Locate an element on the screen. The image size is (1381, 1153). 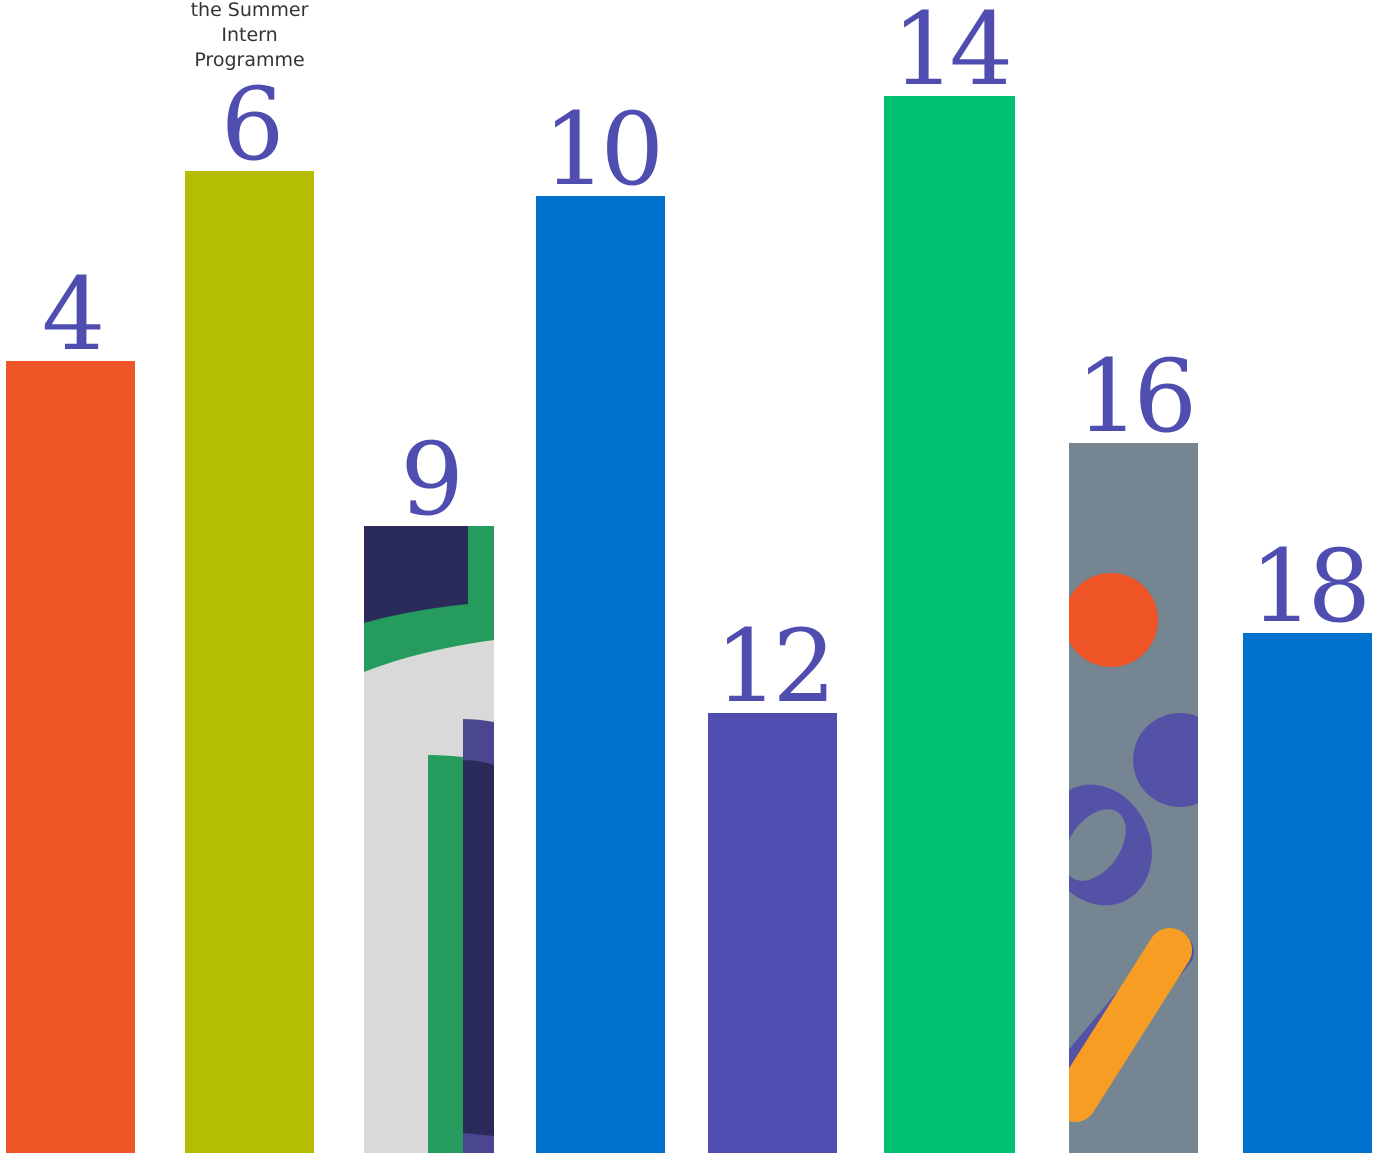
pattern-ring-hole is located at coordinates (1097, 845).